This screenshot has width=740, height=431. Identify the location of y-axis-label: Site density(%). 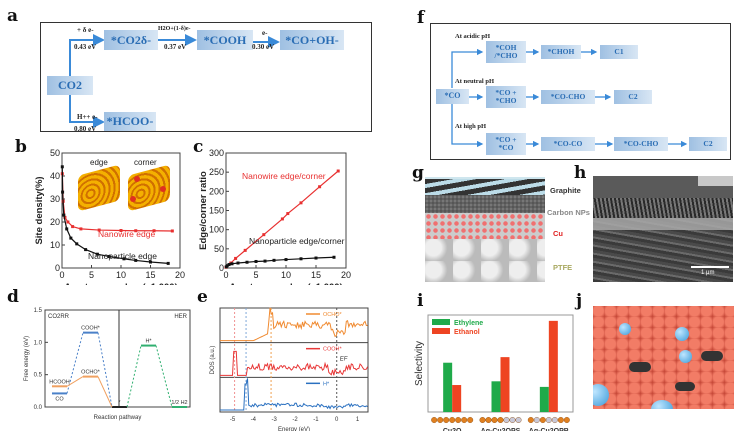
(39, 210).